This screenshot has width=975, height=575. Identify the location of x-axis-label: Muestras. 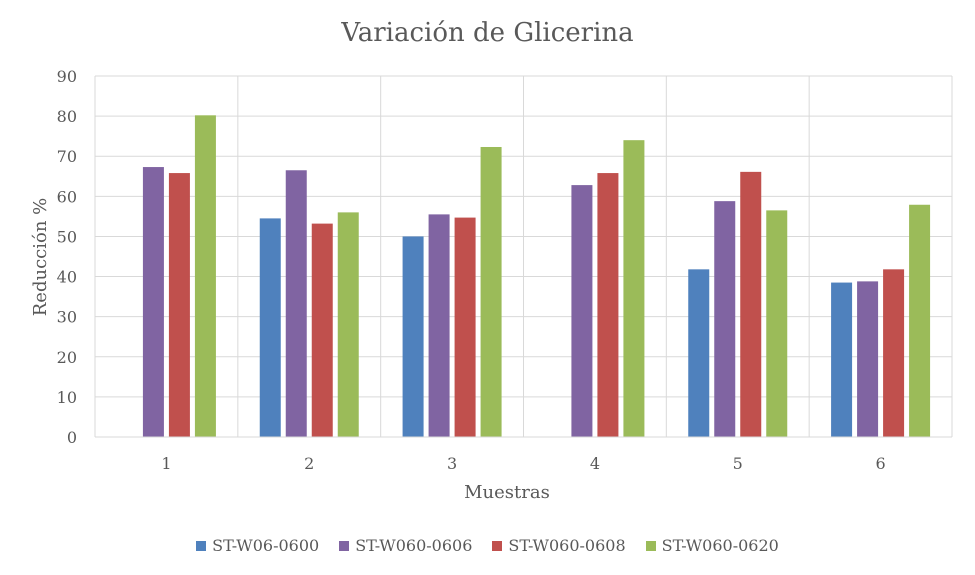
(507, 492).